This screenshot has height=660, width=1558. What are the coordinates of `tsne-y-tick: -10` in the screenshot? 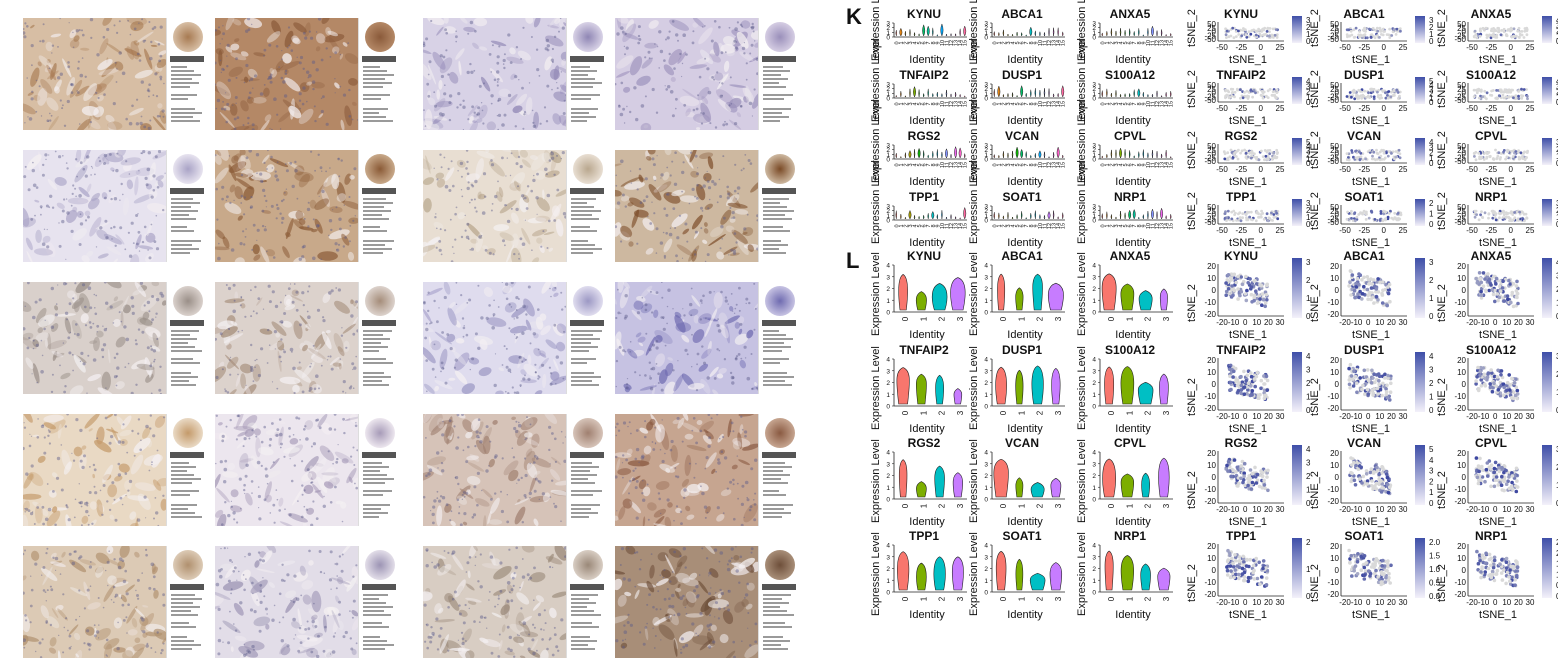 It's located at (1333, 302).